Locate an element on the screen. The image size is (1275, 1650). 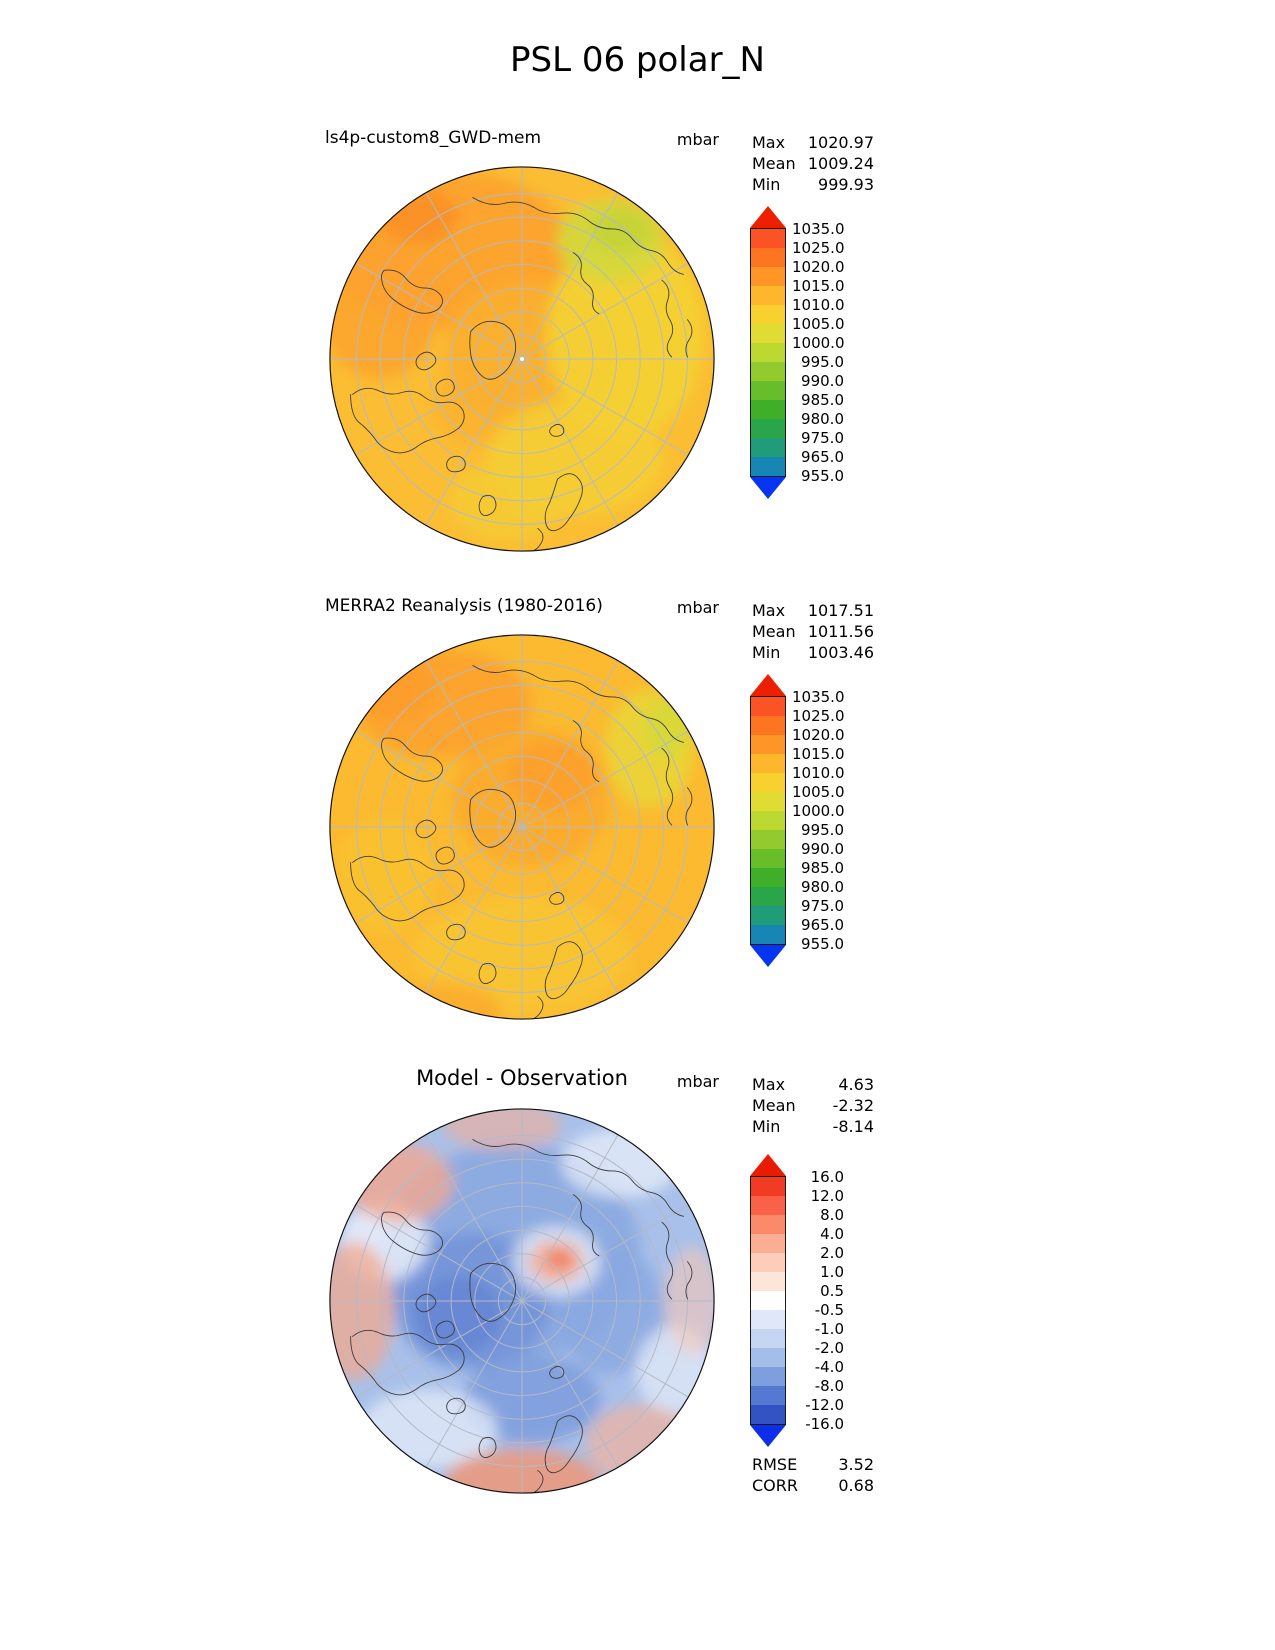
stats-block: Max 1020.97 Mean 1009.24 Min 999.93 is located at coordinates (813, 163).